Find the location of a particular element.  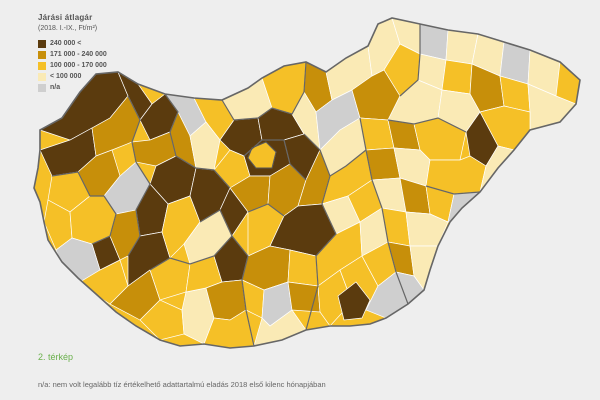

legend-label: 240 000 < is located at coordinates (66, 43).